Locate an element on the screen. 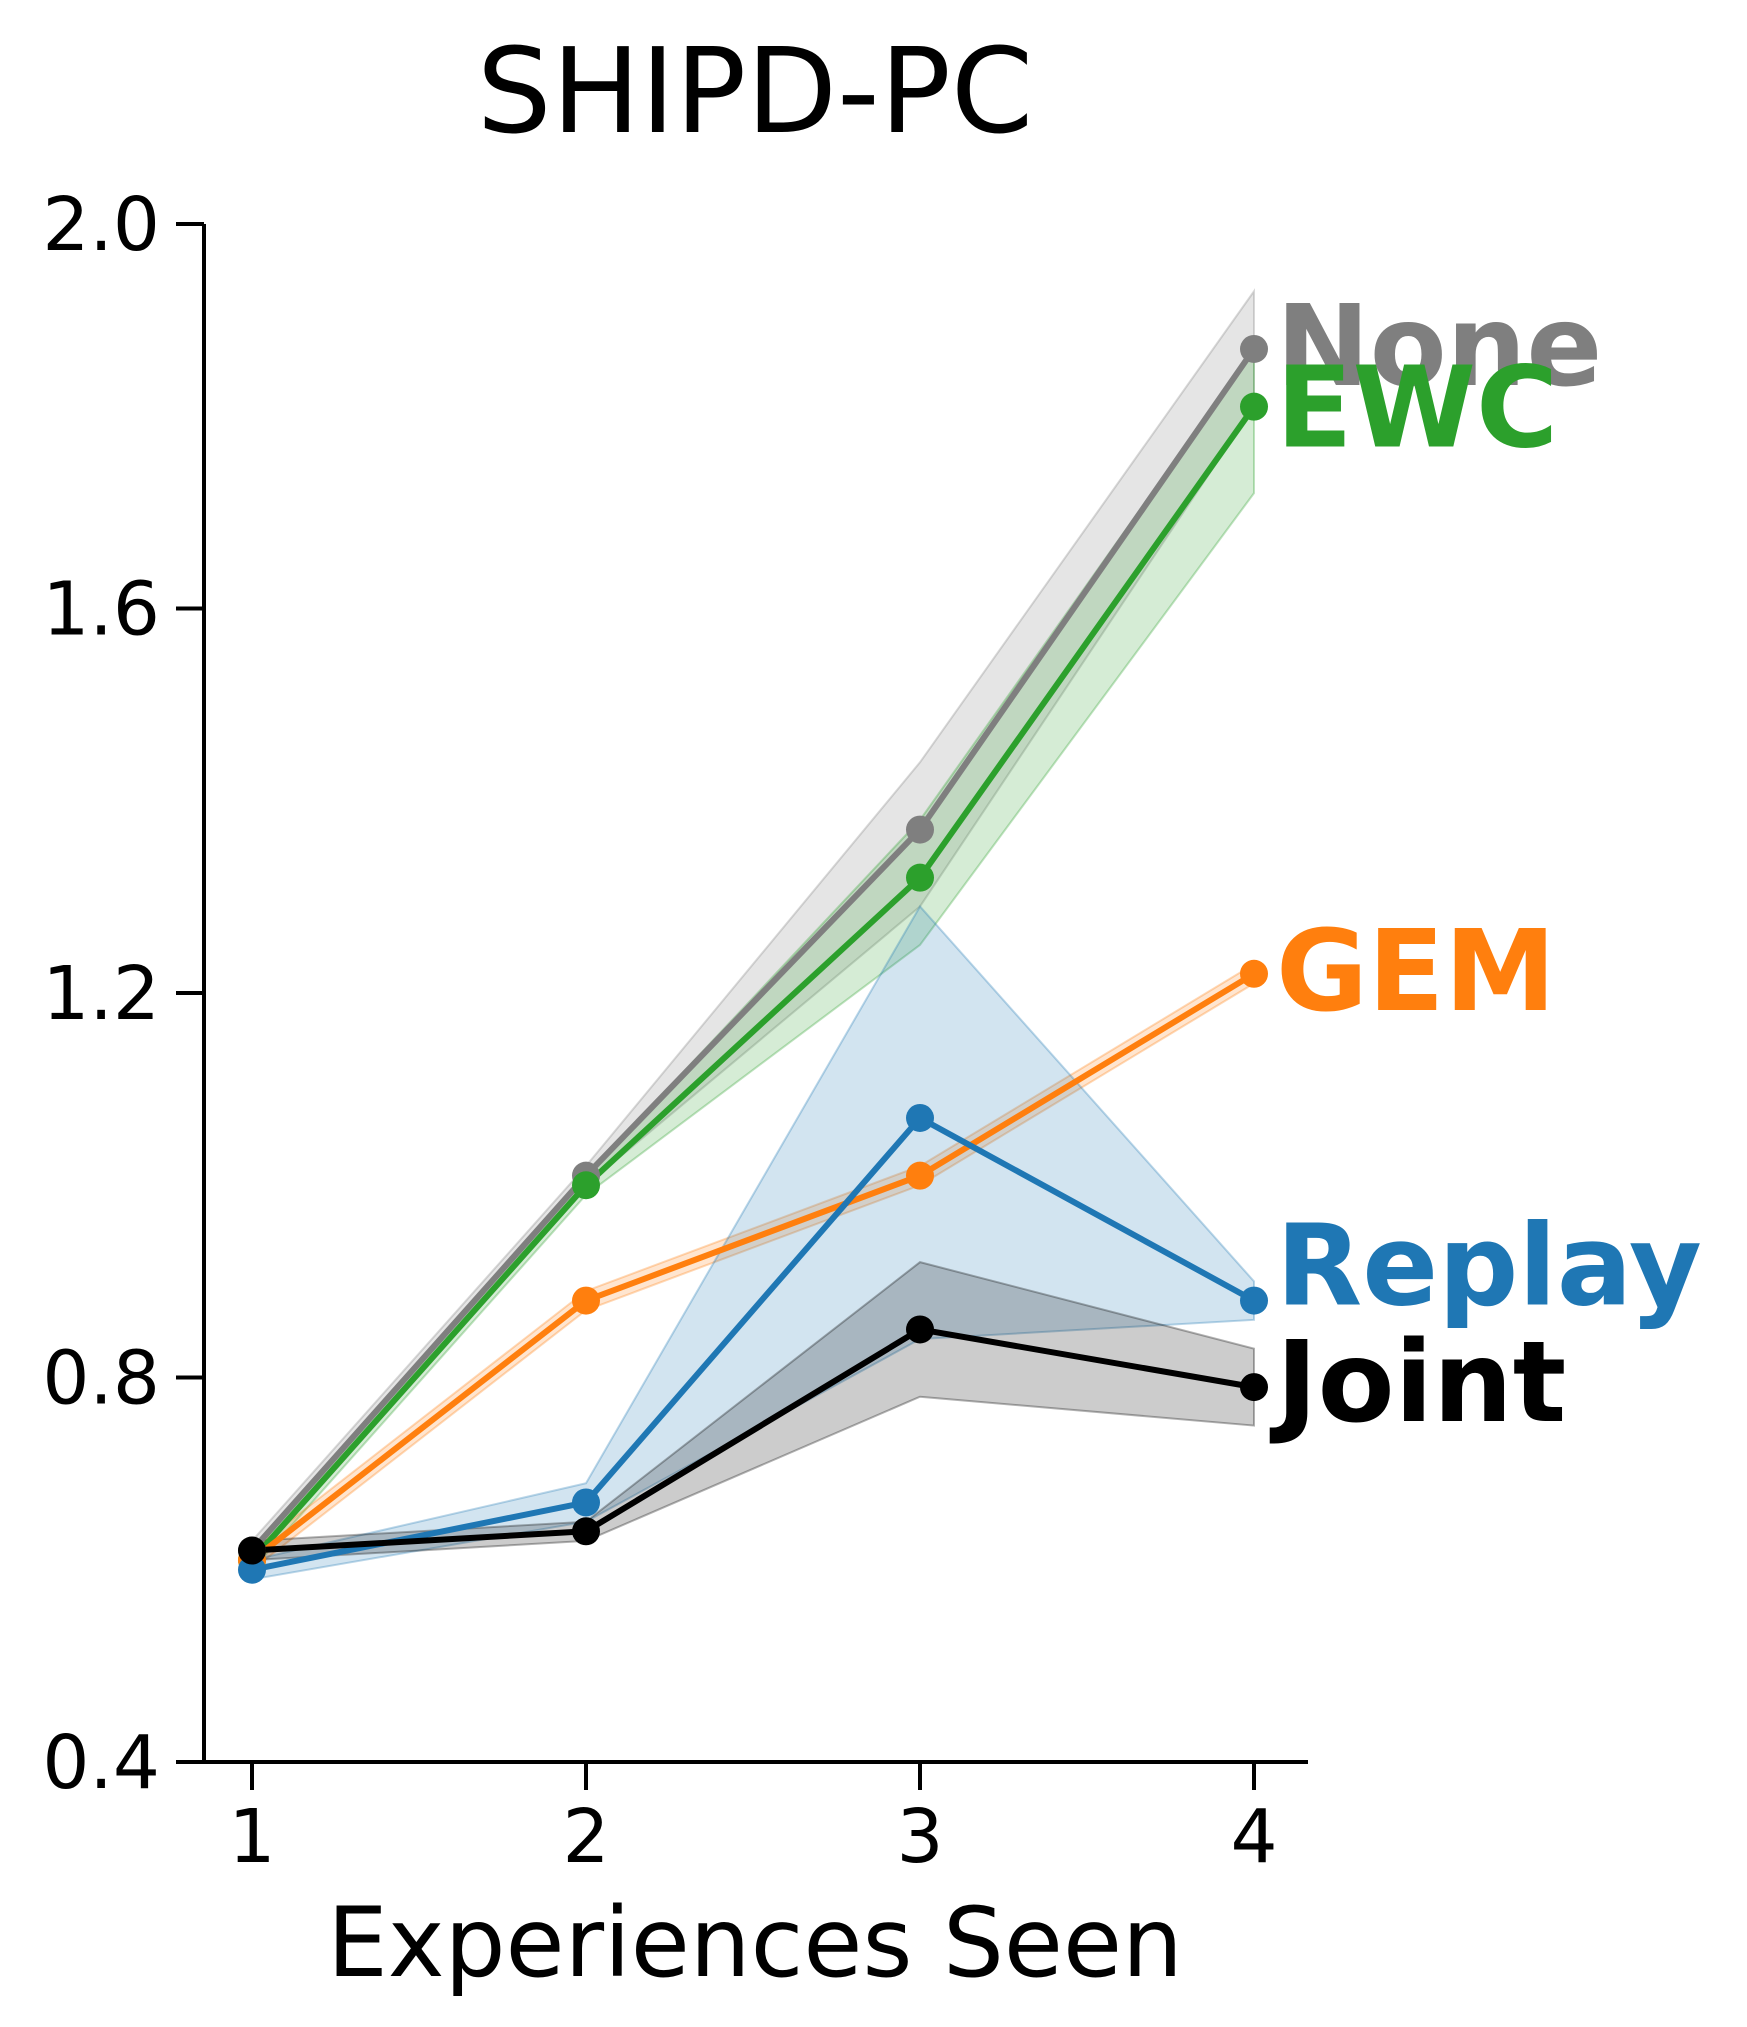  y-tick-label: 2.0 is located at coordinates (101, 225).